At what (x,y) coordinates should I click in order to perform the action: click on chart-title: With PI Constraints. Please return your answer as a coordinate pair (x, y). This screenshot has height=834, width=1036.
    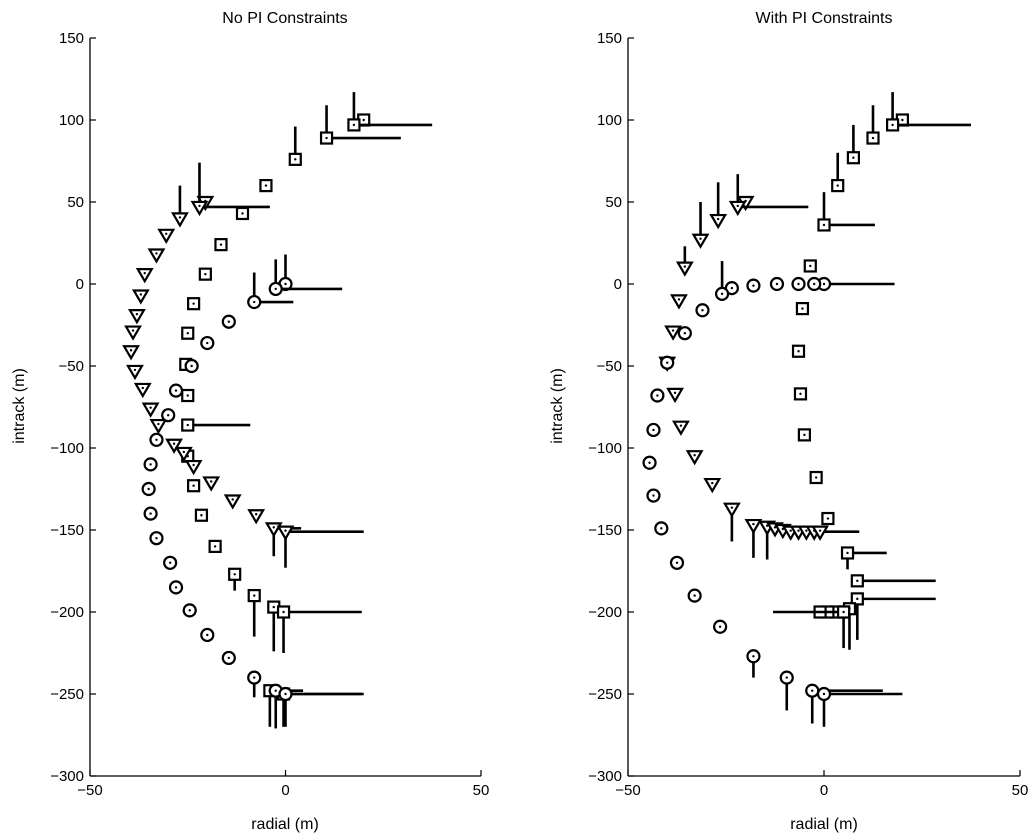
    Looking at the image, I should click on (824, 18).